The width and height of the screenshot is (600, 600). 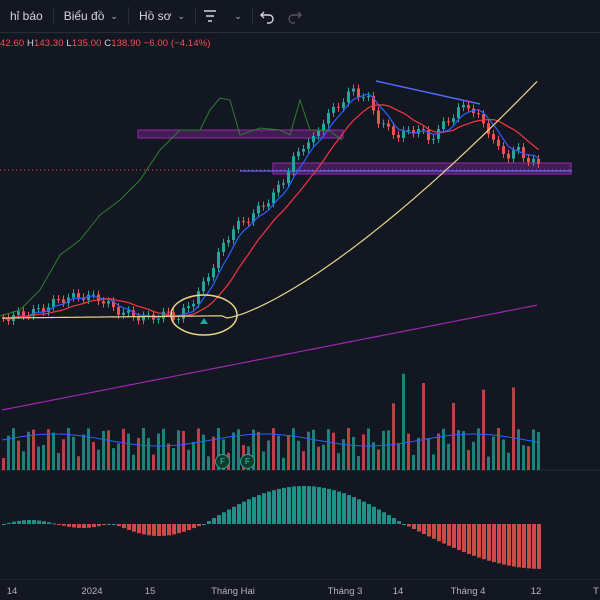 What do you see at coordinates (162, 16) in the screenshot?
I see `profile-menu-button: Hồ sơ ⌄` at bounding box center [162, 16].